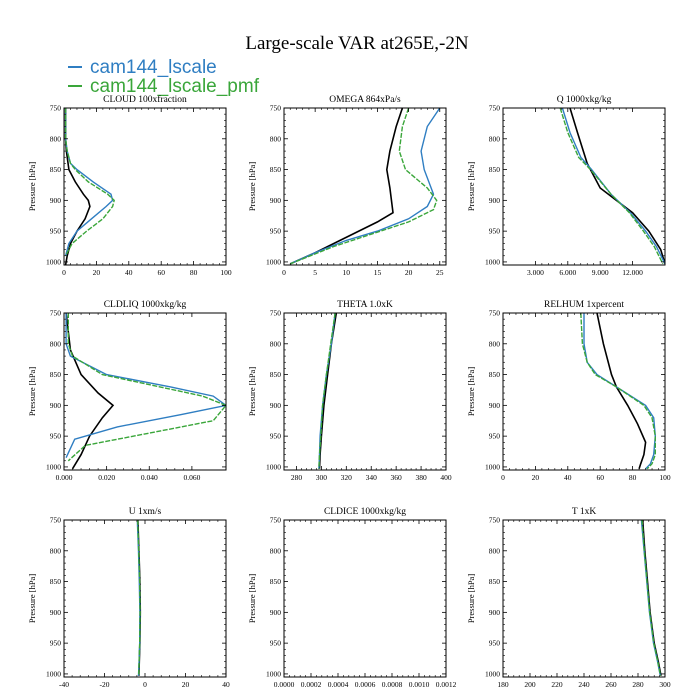 This screenshot has width=700, height=700. I want to click on legend-label-cam144-lscale-pmf: cam144_lscale_pmf, so click(175, 86).